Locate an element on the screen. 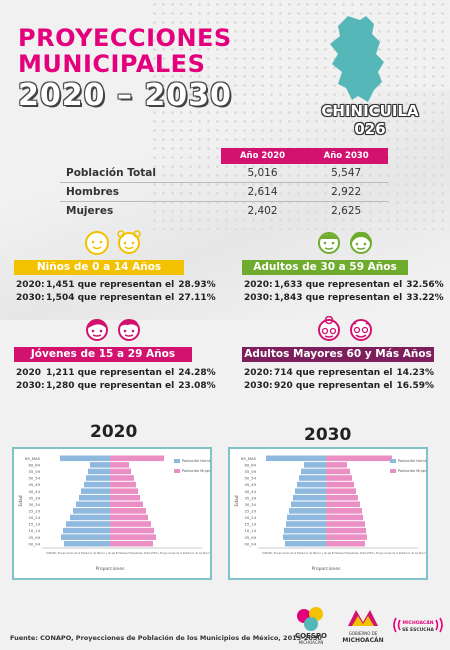  stat-year: 2020: is located at coordinates (258, 373).